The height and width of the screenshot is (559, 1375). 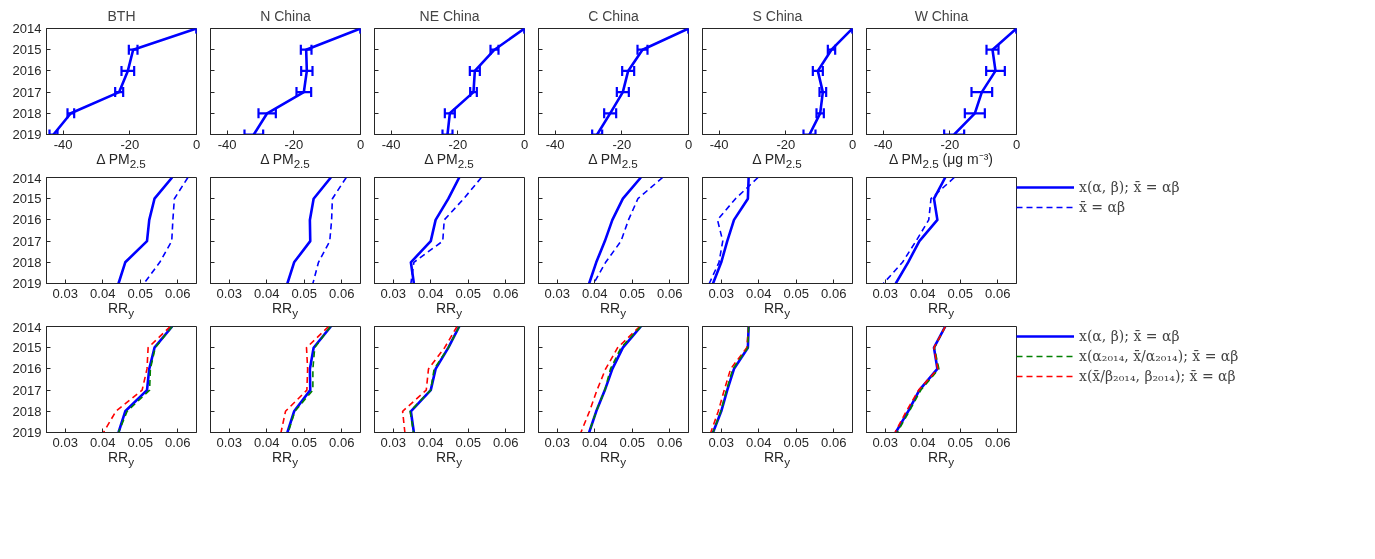 What do you see at coordinates (1102, 207) in the screenshot?
I see `legend-label: x̄ = αβ` at bounding box center [1102, 207].